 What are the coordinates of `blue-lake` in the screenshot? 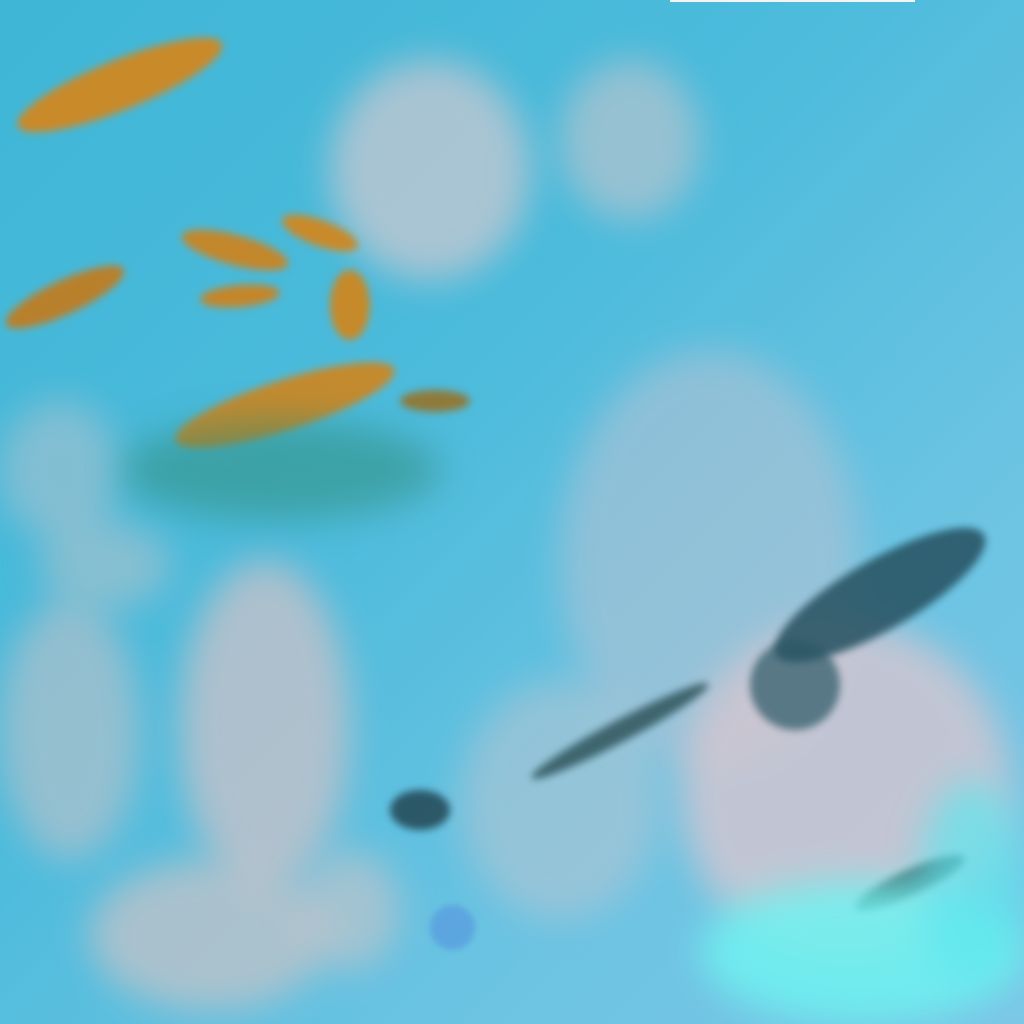 It's located at (452, 927).